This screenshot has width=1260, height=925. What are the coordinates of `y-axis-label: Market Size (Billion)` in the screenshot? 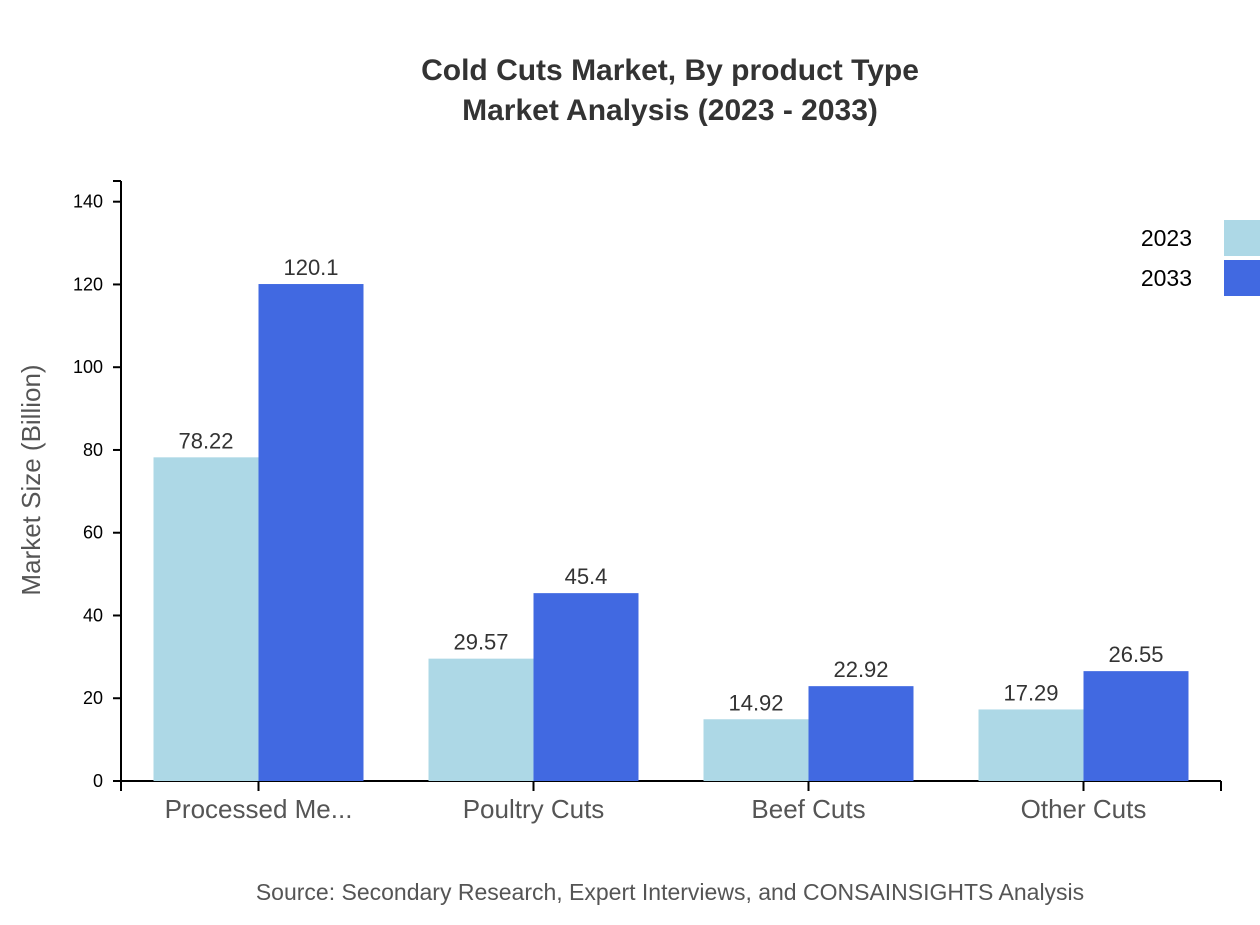 It's located at (31, 479).